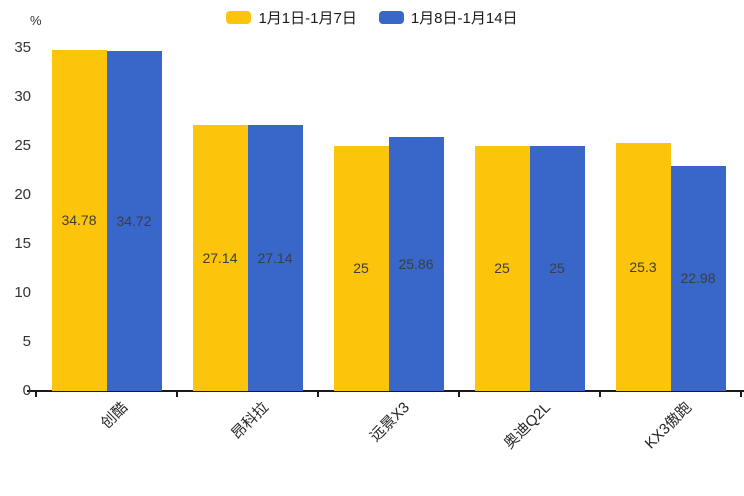 Image resolution: width=744 pixels, height=496 pixels. I want to click on bar-value-label: 25.3, so click(643, 266).